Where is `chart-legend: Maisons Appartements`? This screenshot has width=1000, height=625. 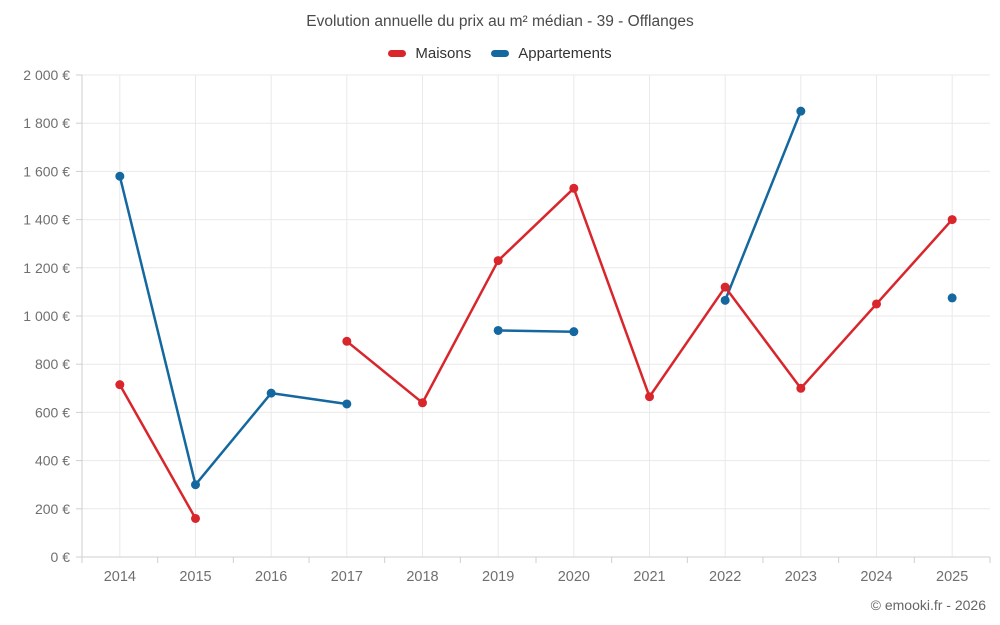 chart-legend: Maisons Appartements is located at coordinates (500, 53).